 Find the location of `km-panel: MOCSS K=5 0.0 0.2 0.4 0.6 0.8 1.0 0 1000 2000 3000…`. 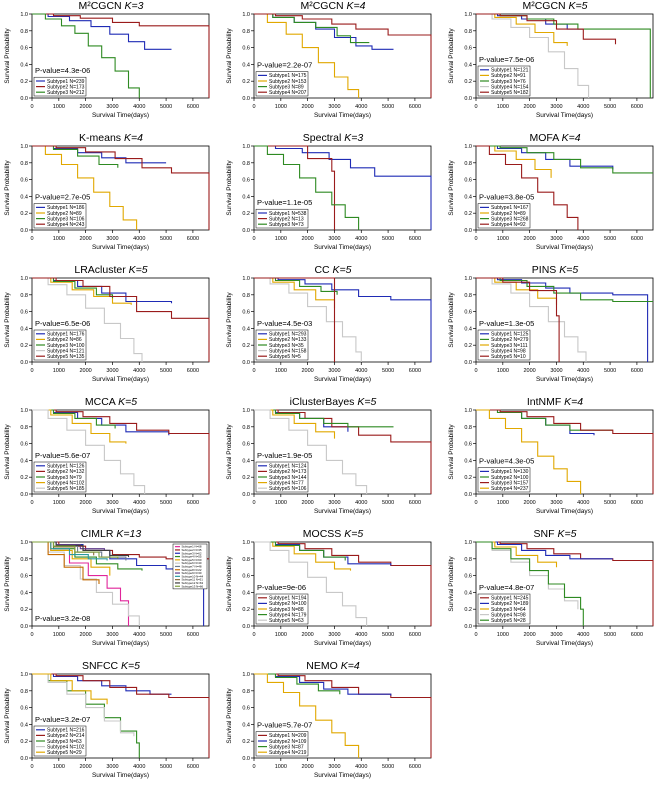

km-panel: MOCSS K=5 0.0 0.2 0.4 0.6 0.8 1.0 0 1000 2000 3000… is located at coordinates (333, 594).